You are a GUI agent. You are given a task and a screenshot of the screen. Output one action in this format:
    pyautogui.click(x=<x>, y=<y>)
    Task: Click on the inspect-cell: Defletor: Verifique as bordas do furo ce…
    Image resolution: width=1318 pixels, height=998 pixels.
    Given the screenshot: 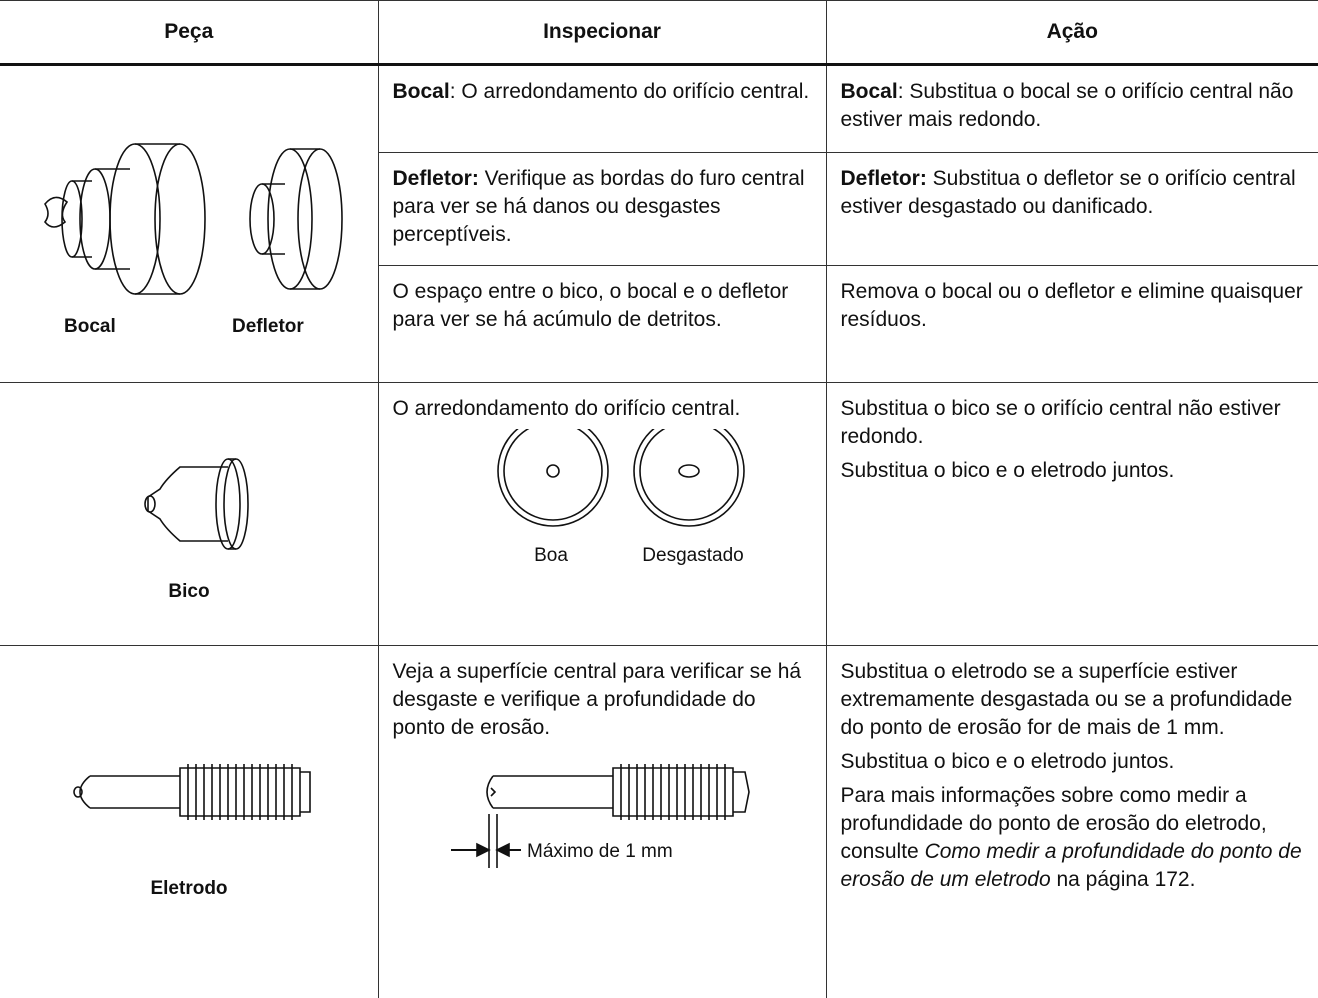 What is the action you would take?
    pyautogui.click(x=601, y=209)
    